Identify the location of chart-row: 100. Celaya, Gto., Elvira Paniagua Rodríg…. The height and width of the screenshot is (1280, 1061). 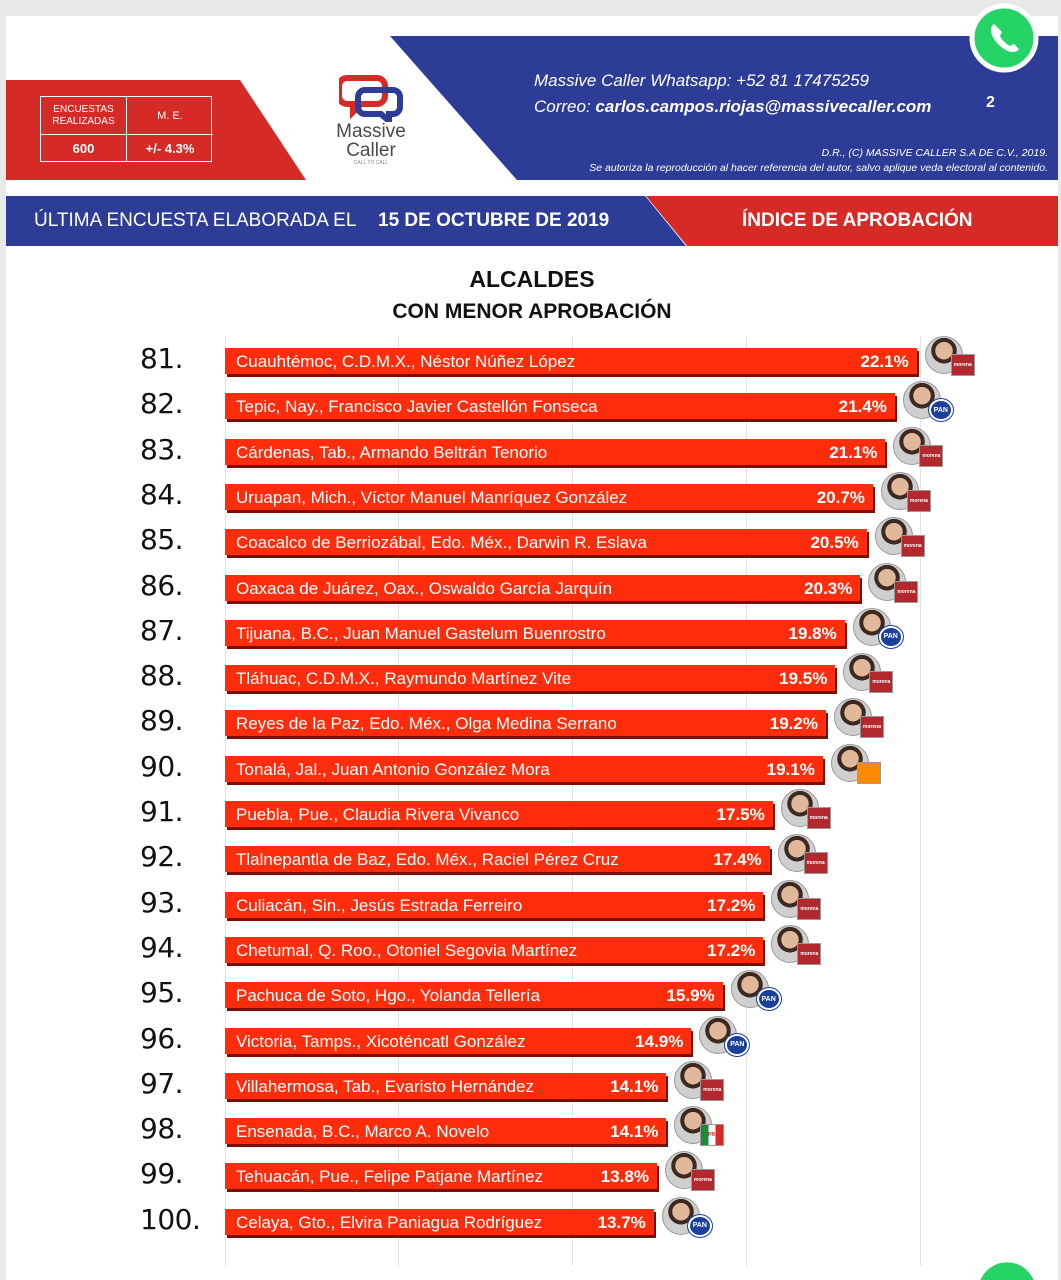
(532, 1219).